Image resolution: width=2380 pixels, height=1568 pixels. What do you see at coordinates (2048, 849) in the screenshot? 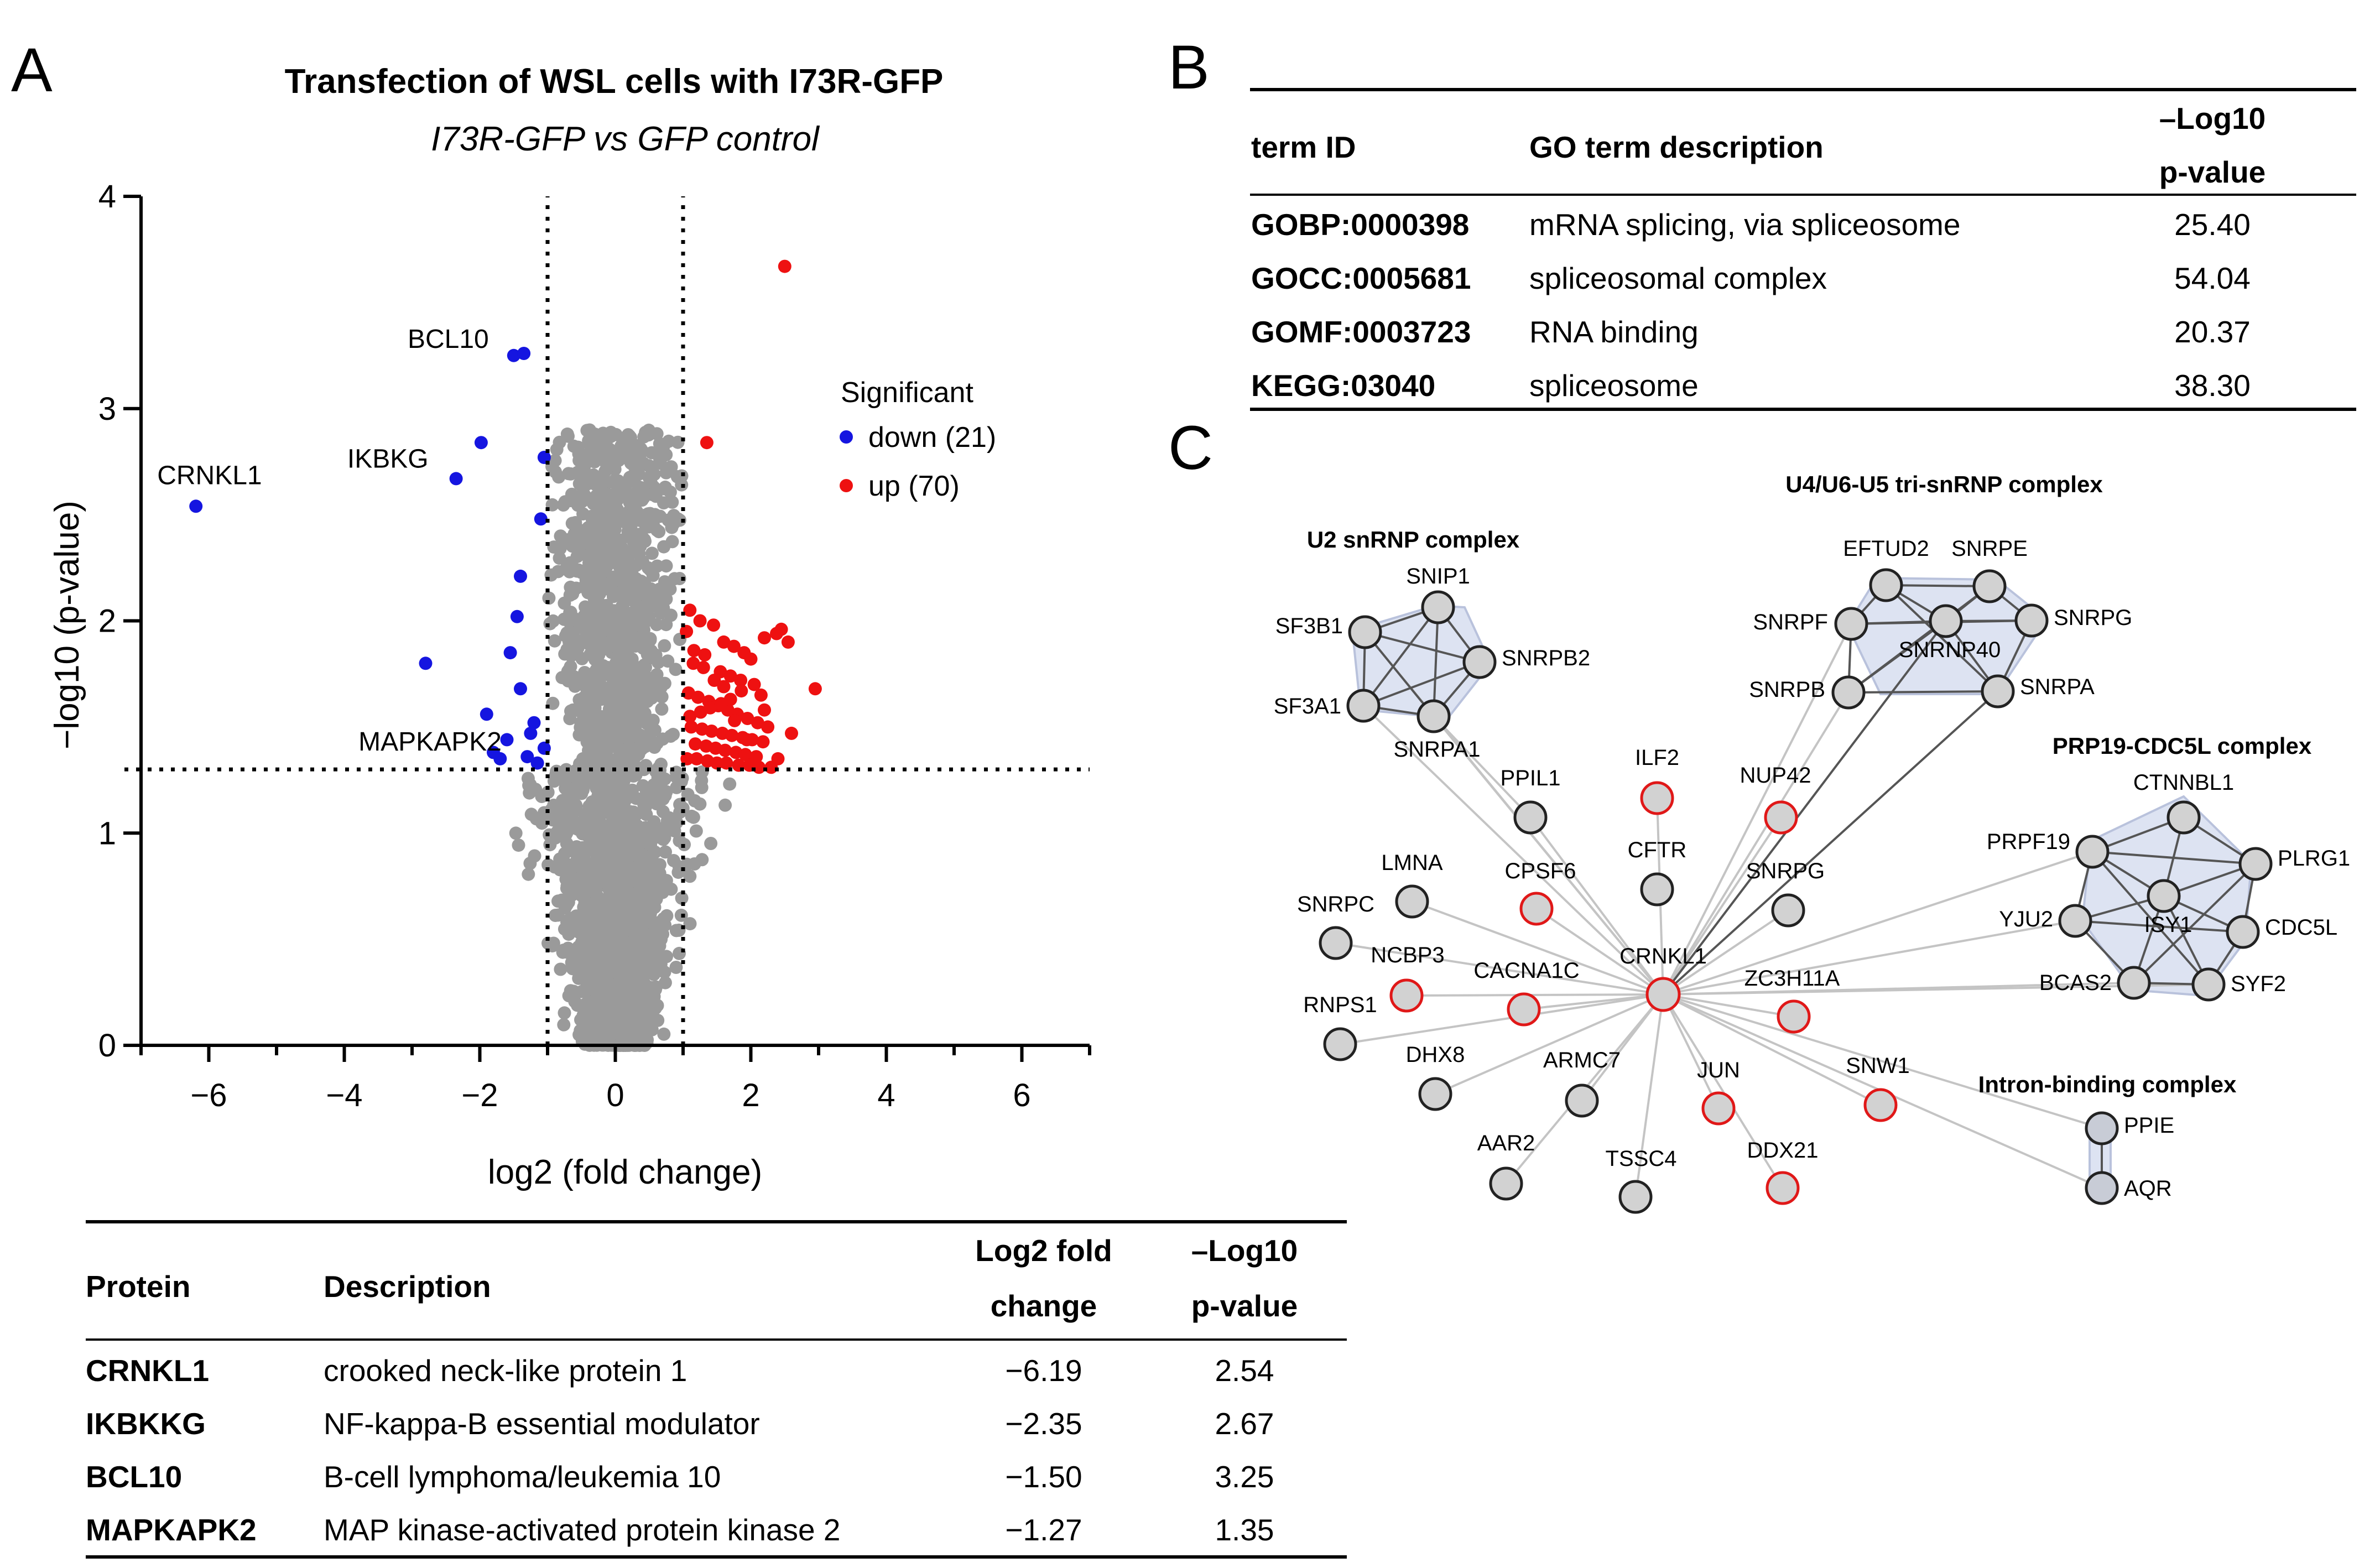
I see `network-node: PRPF19` at bounding box center [2048, 849].